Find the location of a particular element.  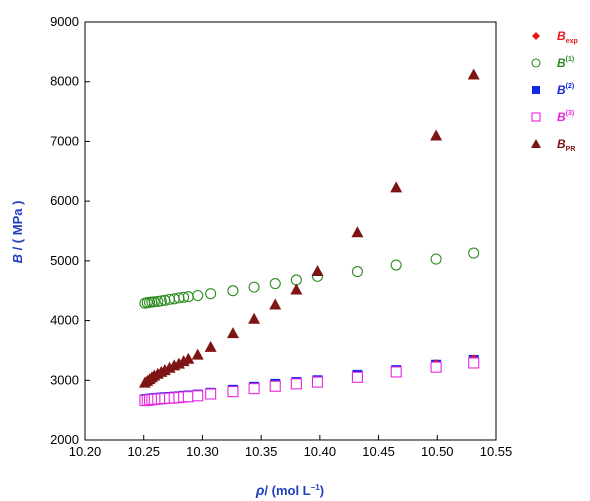

x-tick-label: 10.25 is located at coordinates (143, 451).